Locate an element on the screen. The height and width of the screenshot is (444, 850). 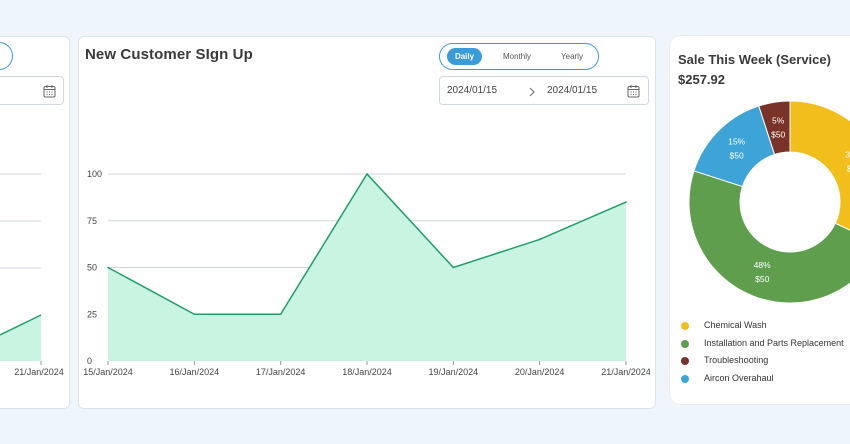
chevron-right-icon is located at coordinates (532, 94).